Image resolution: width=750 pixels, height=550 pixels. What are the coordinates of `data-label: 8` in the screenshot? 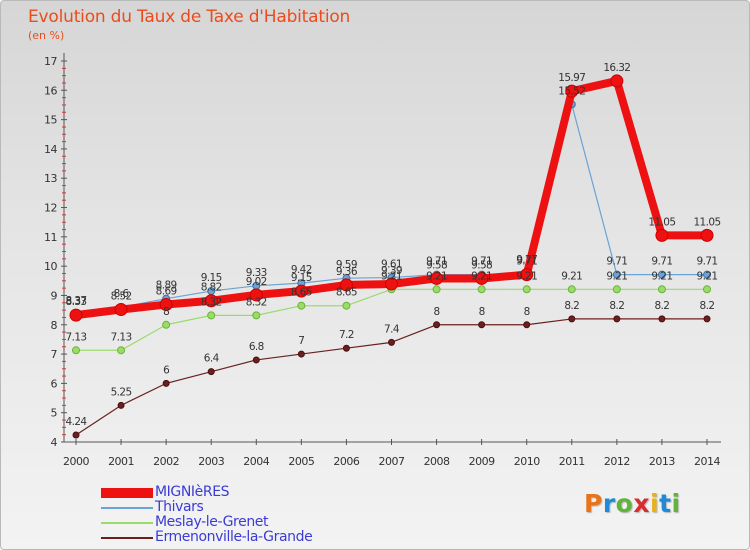 It's located at (437, 312).